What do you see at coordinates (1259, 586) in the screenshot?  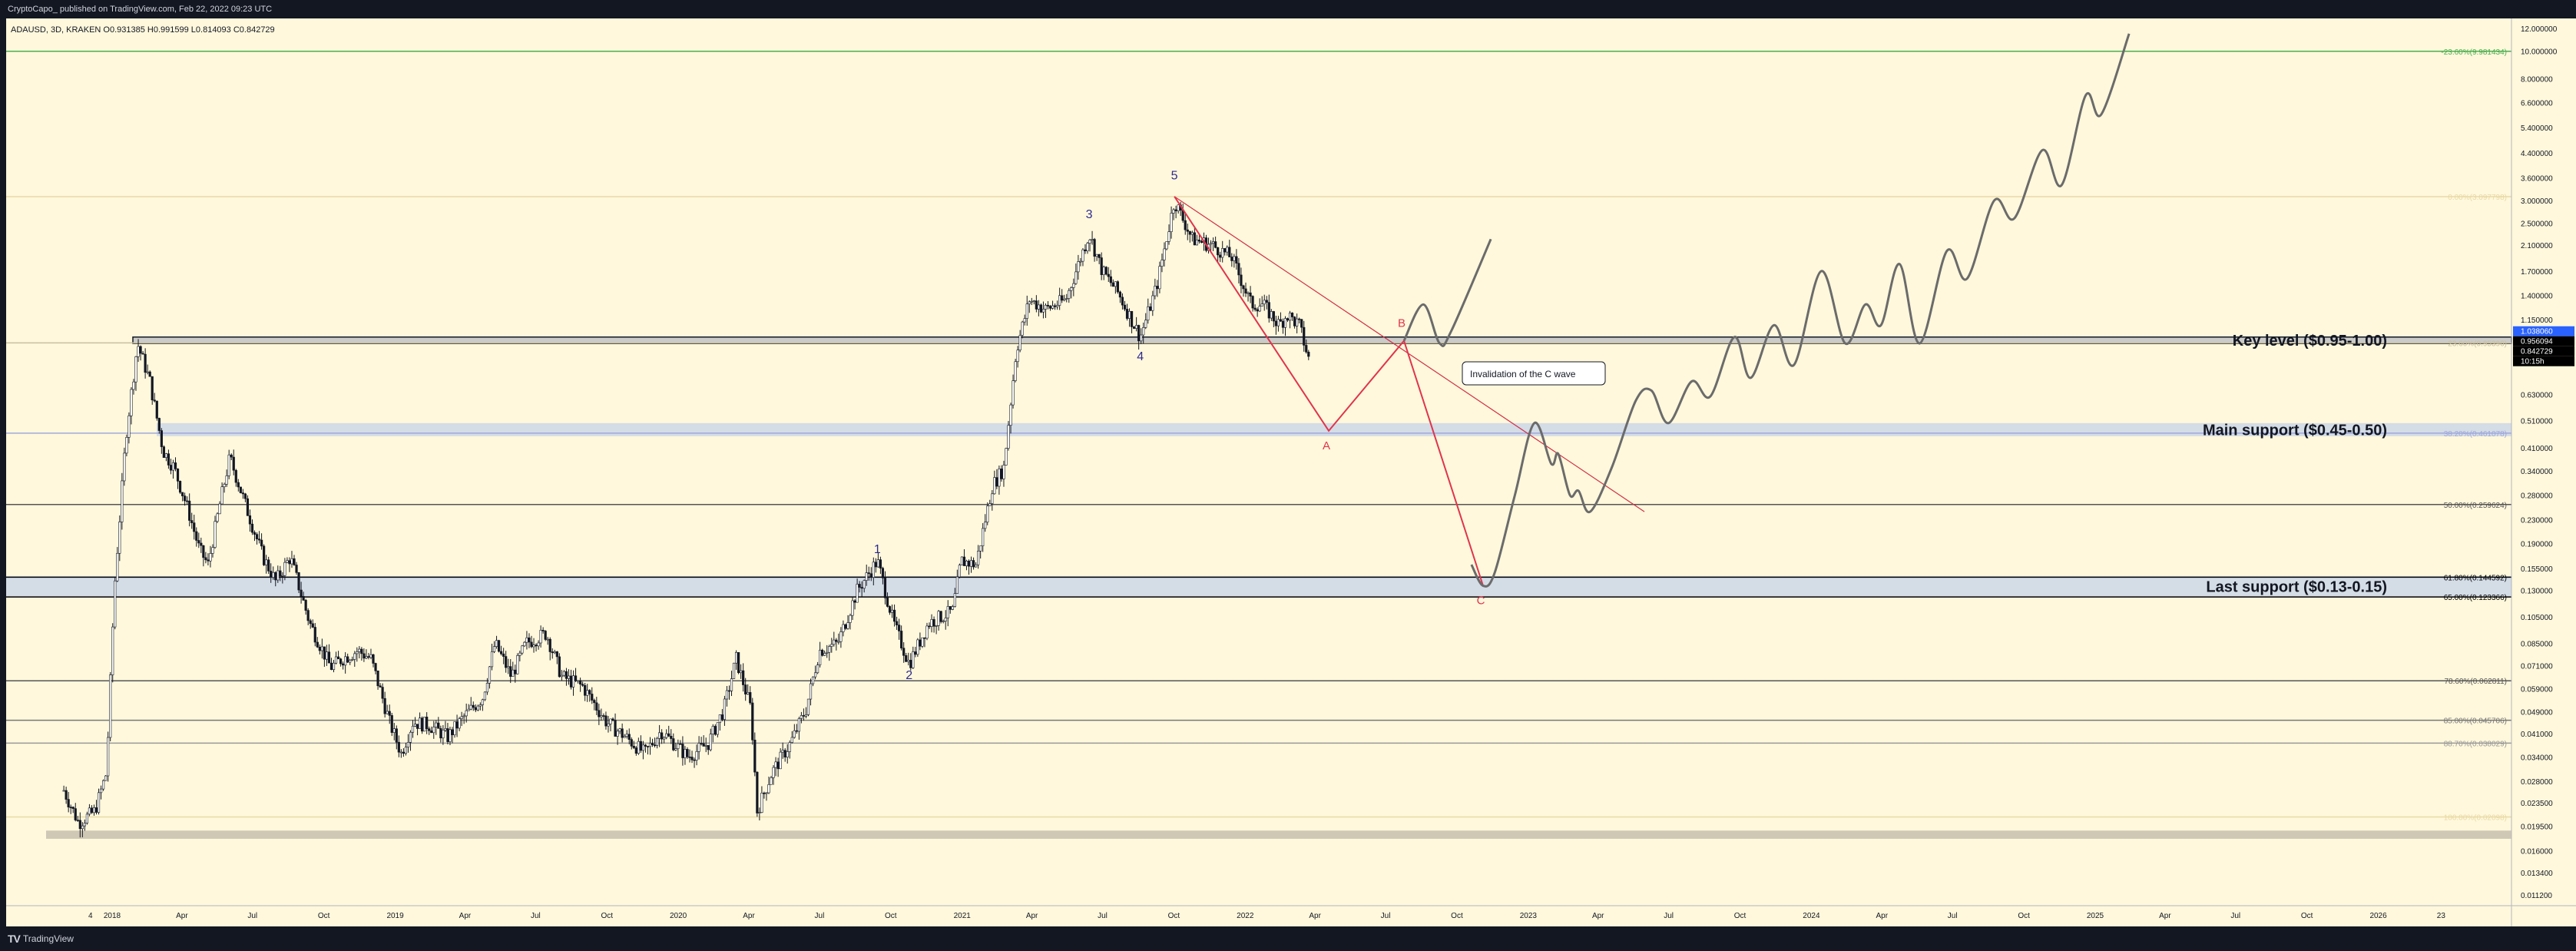 I see `support-zone` at bounding box center [1259, 586].